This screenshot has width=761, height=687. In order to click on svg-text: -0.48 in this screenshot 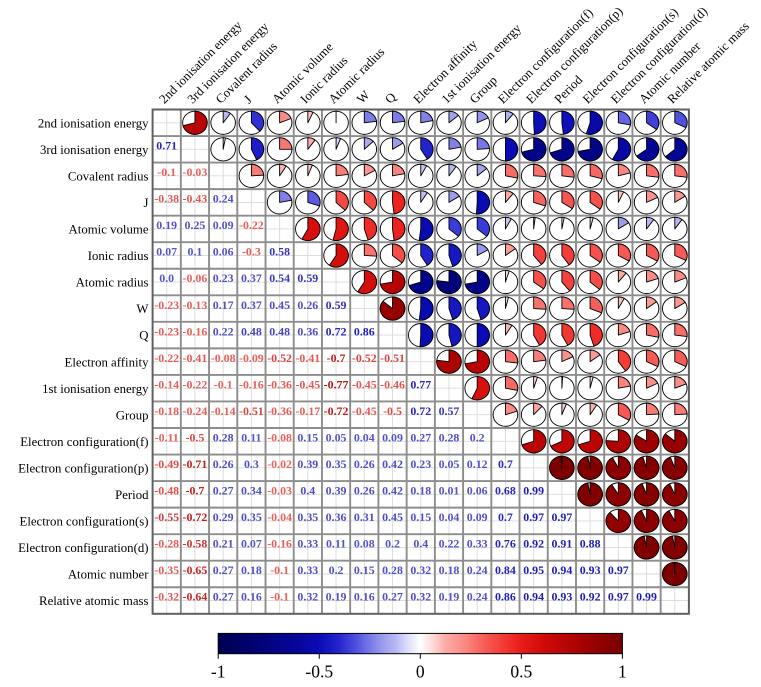, I will do `click(166, 491)`.